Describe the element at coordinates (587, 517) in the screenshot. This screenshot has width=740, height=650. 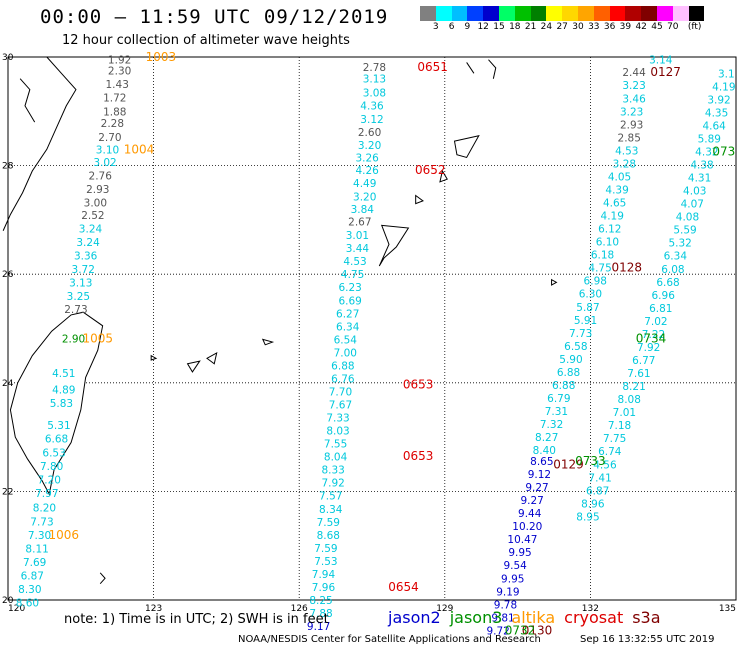
I see `swh-value: 8.95` at that location.